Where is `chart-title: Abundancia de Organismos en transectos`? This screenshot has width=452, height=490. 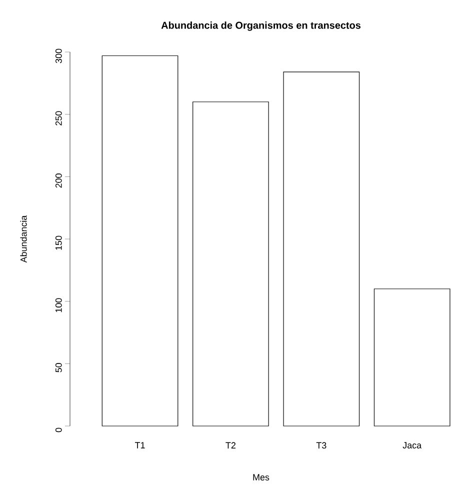
chart-title: Abundancia de Organismos en transectos is located at coordinates (261, 26).